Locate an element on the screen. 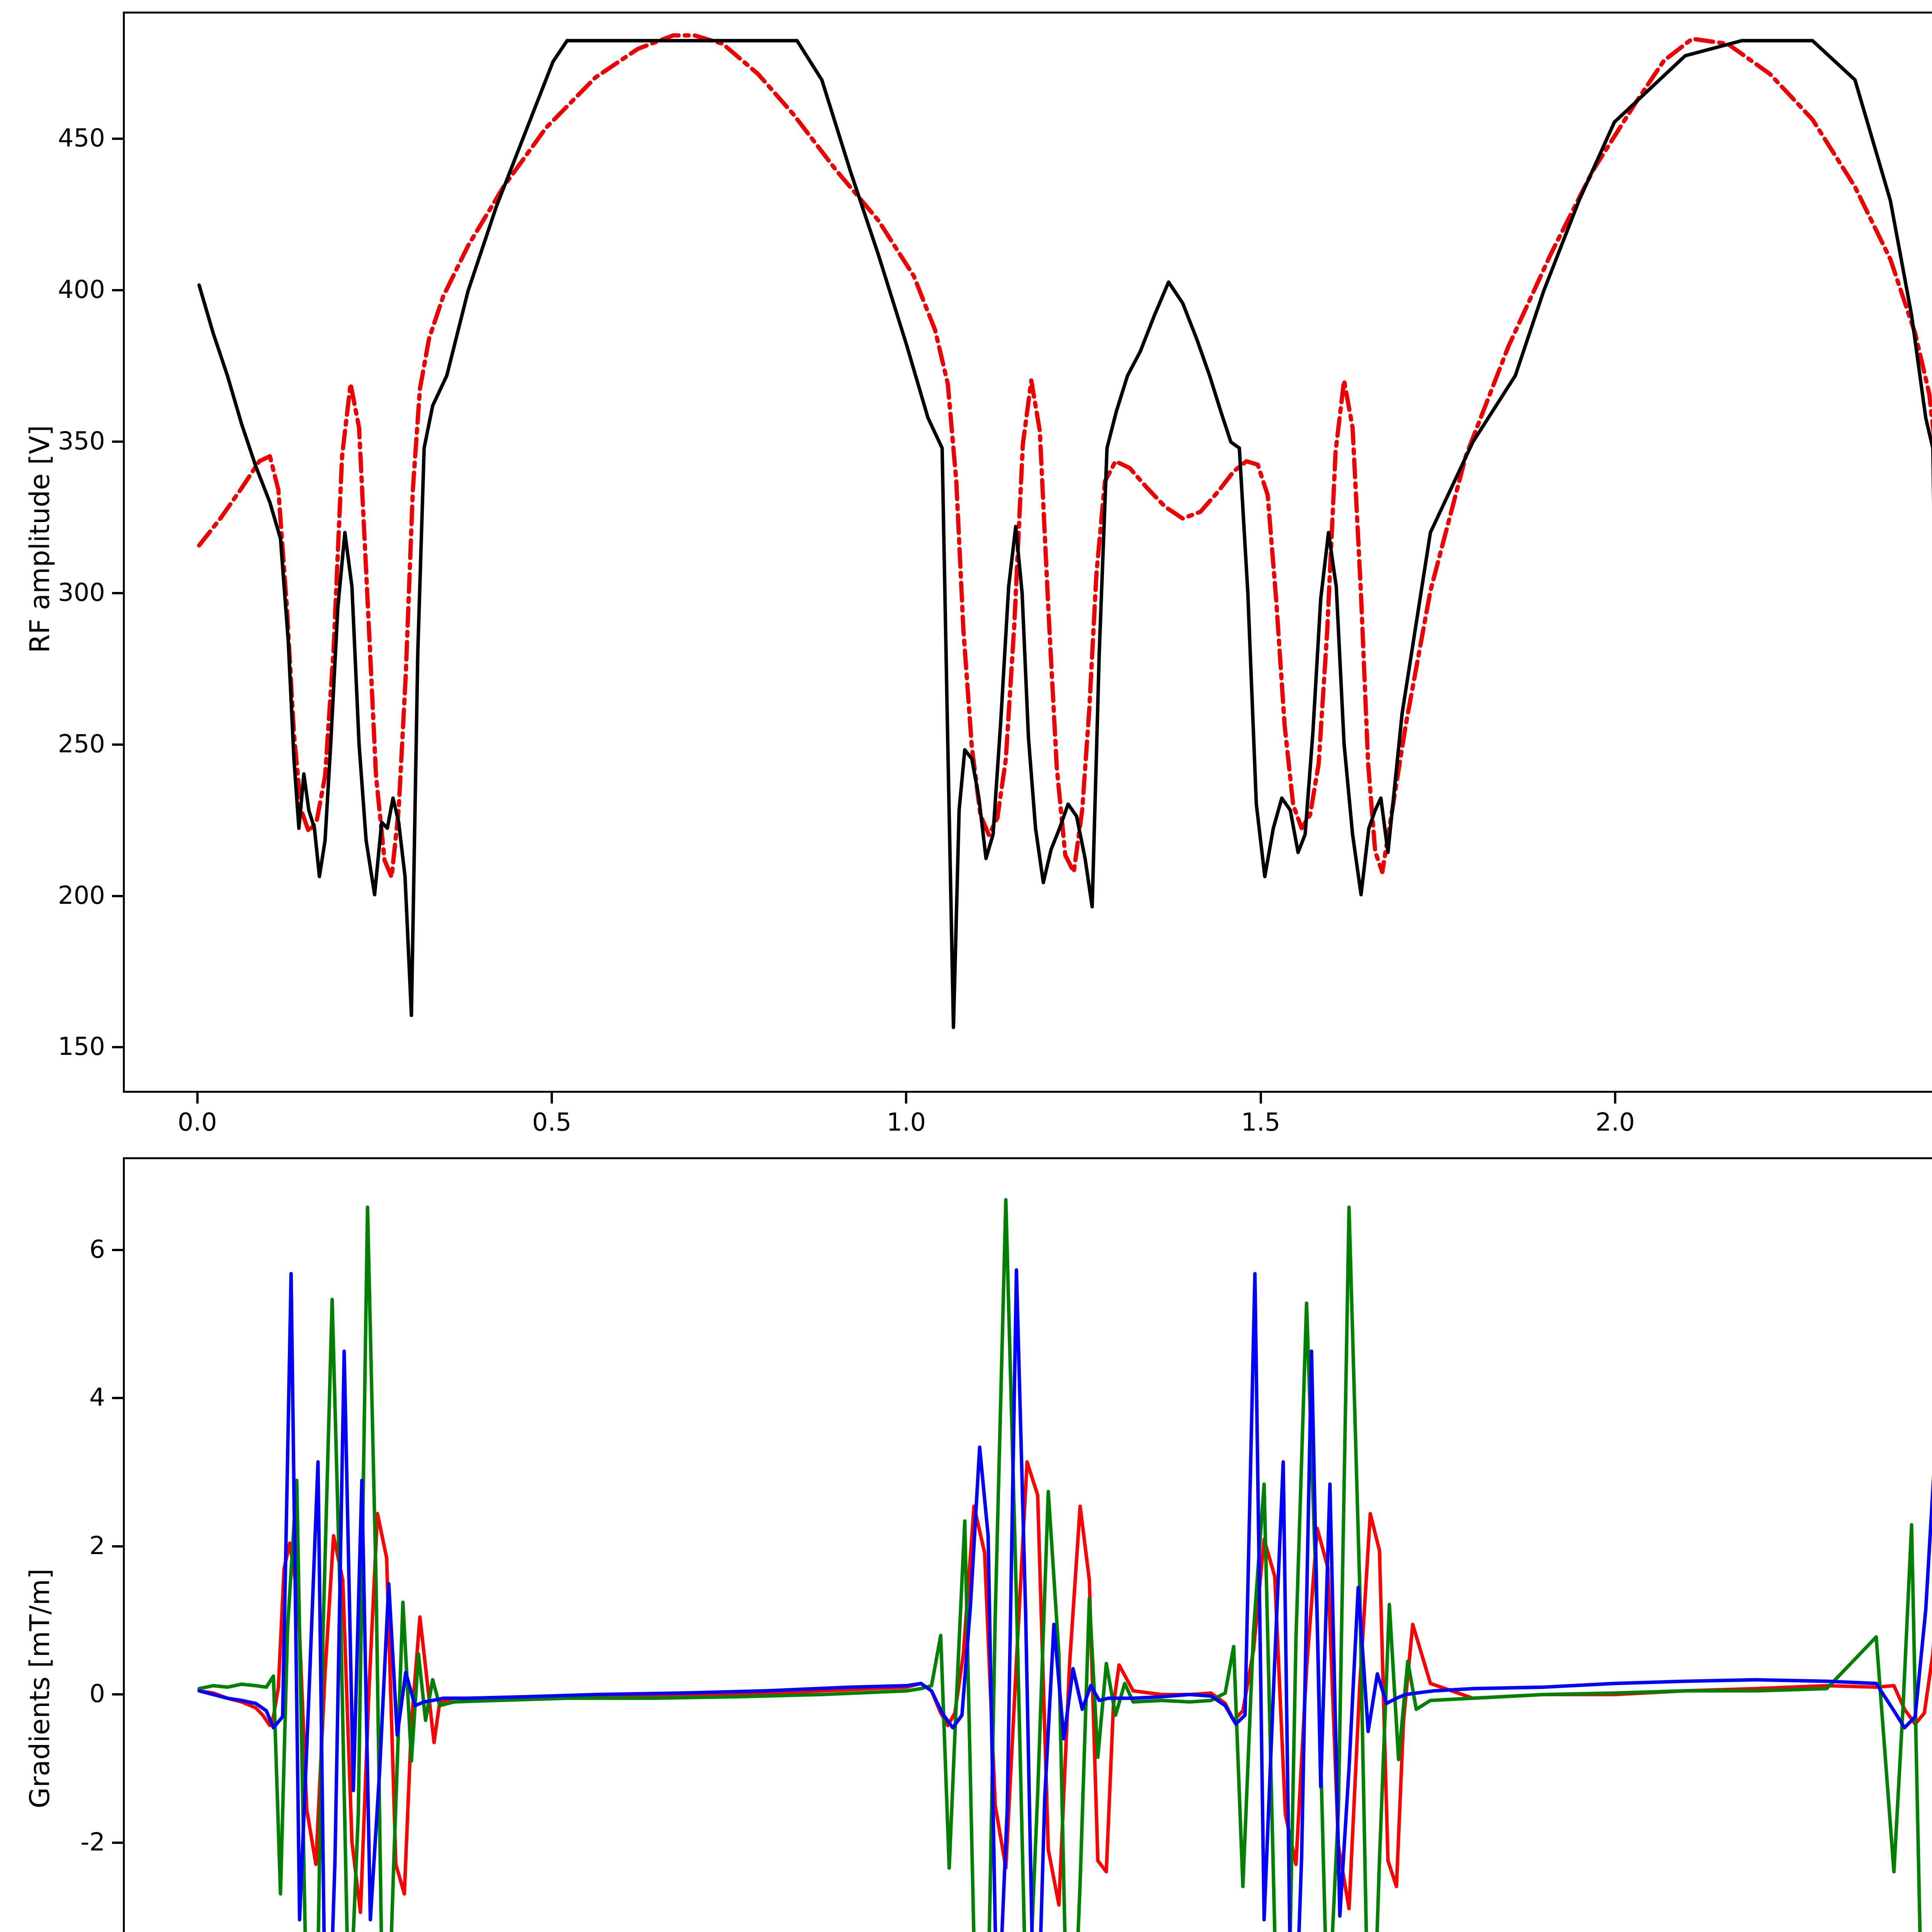 This screenshot has width=1932, height=1932. tick-label: 4 is located at coordinates (97, 1397).